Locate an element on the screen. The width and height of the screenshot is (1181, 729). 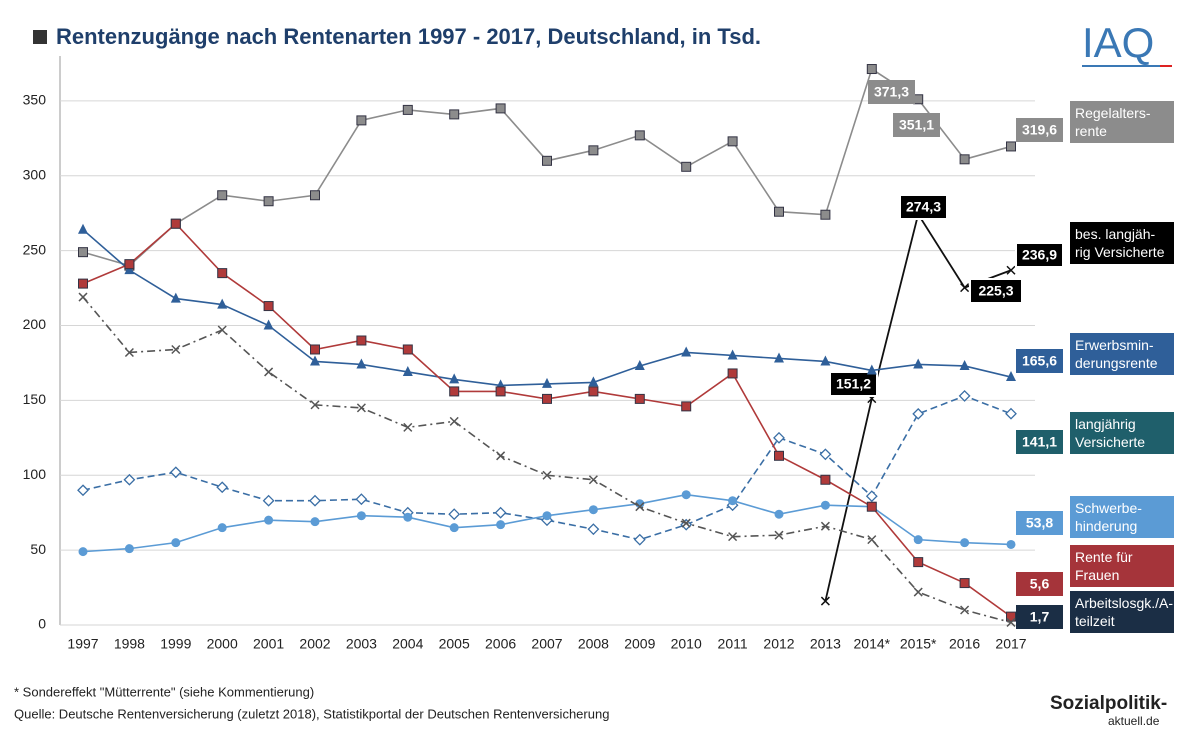
x-tick-label: 2001 is located at coordinates (268, 644).